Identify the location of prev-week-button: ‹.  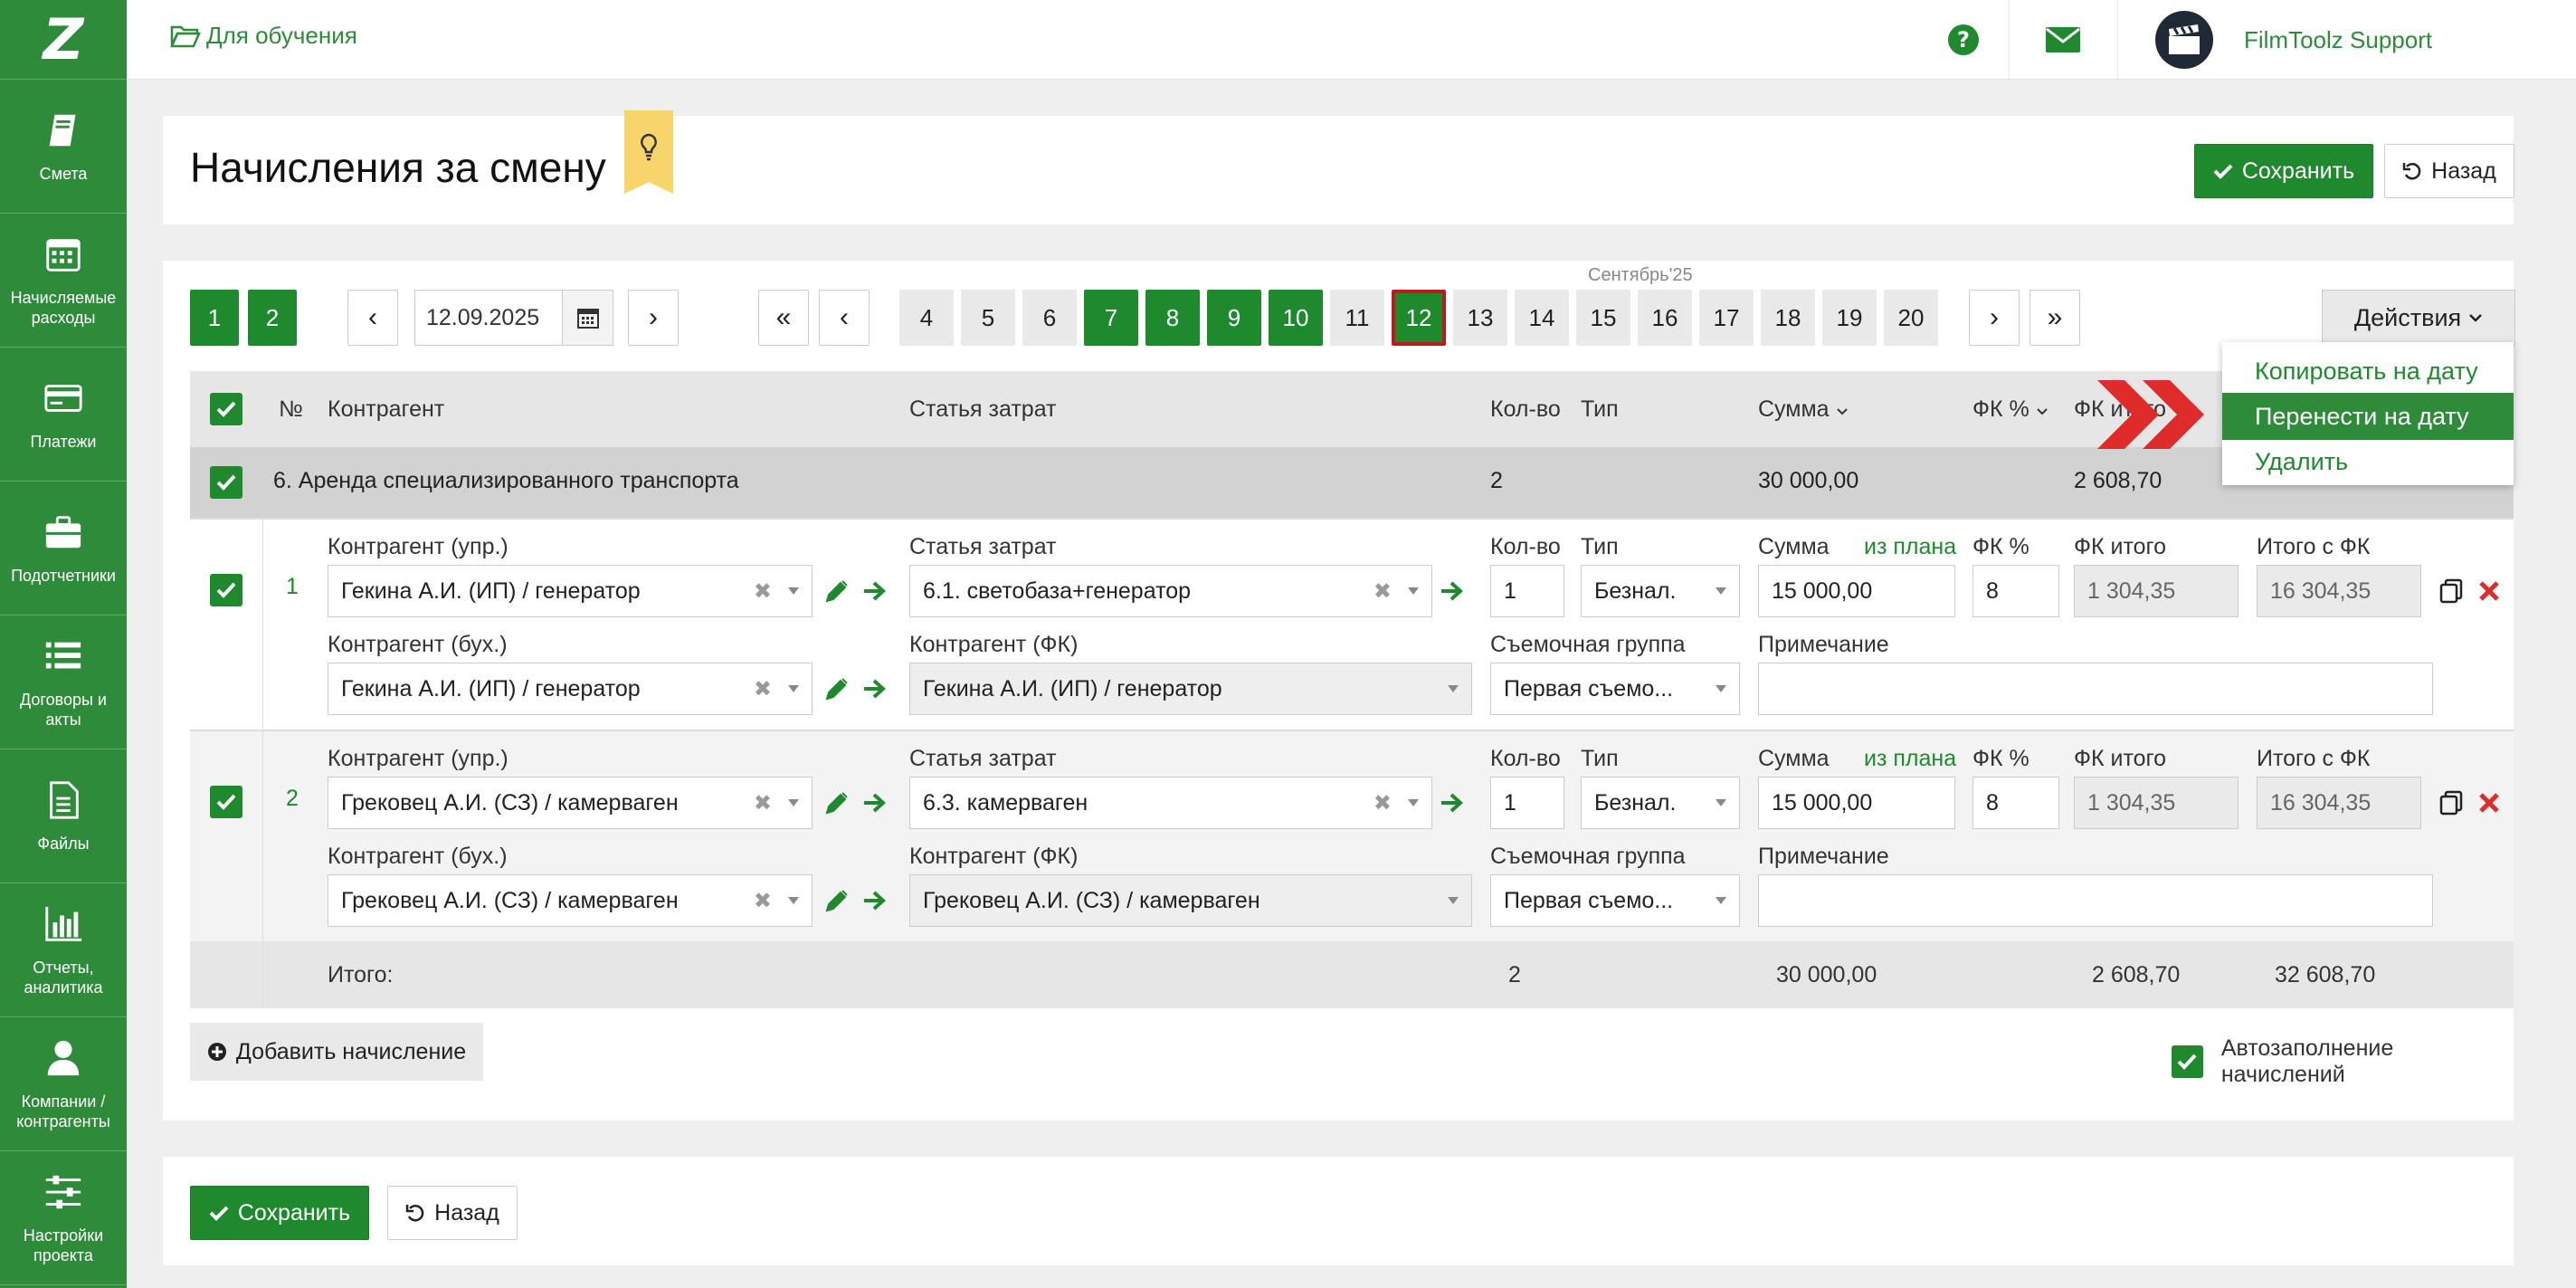
(844, 318).